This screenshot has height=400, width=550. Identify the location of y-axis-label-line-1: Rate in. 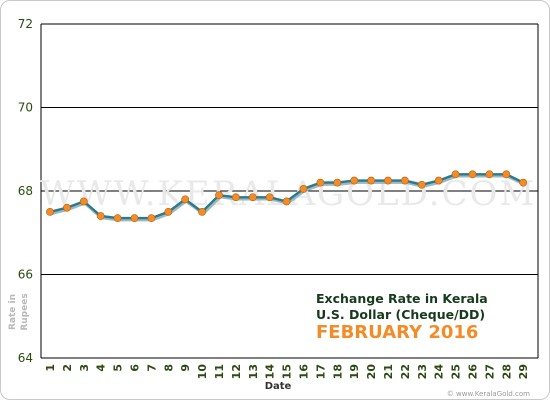
(13, 312).